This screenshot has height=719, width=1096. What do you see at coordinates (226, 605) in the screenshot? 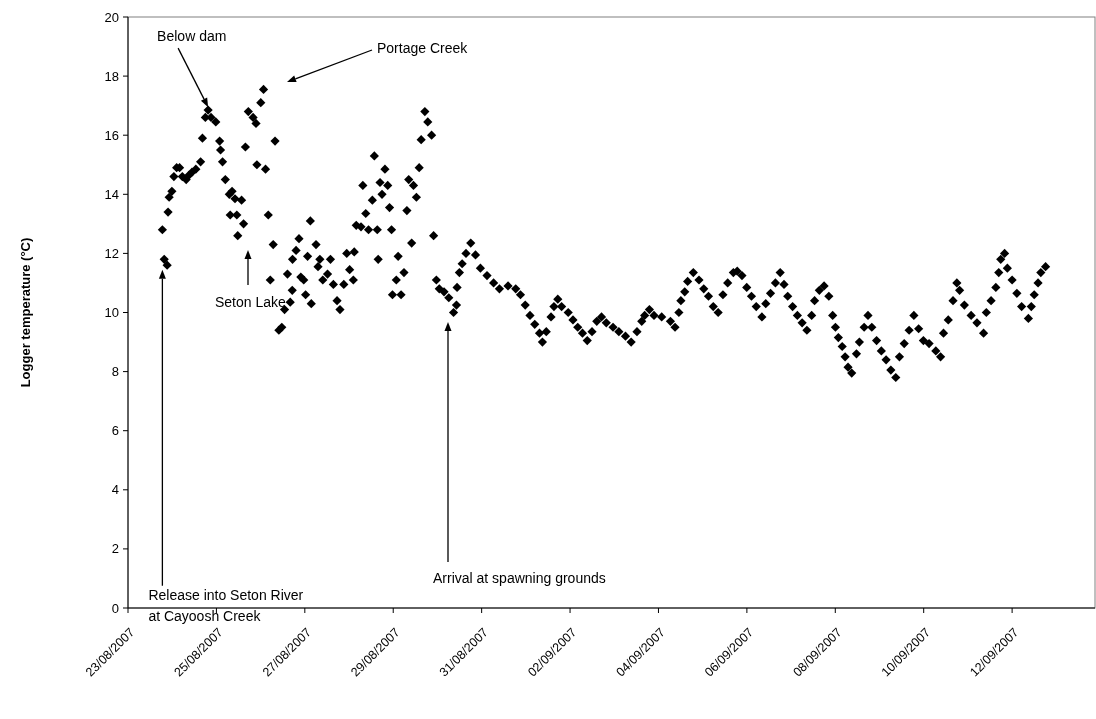
I see `annotation: Release into Seton River at Cayoosh Creek` at bounding box center [226, 605].